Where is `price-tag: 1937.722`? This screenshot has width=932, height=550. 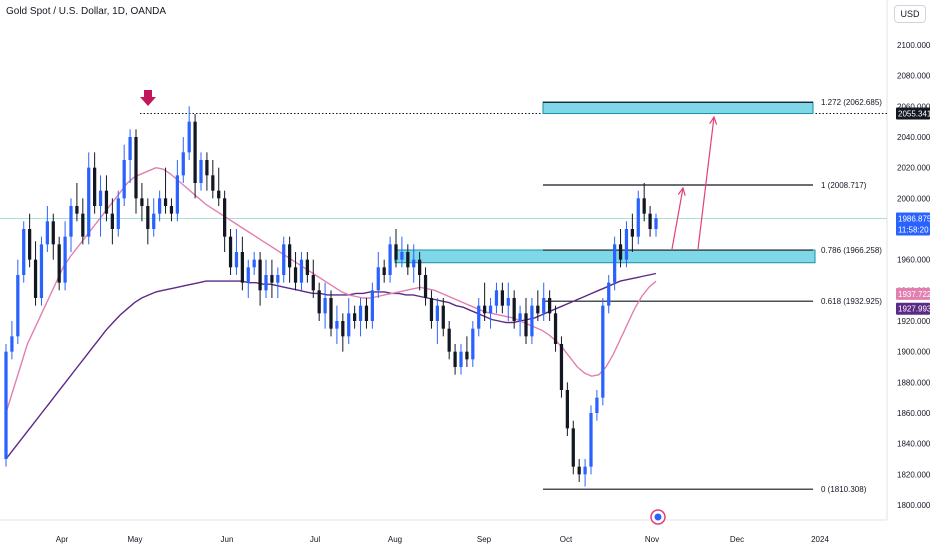
price-tag: 1937.722 is located at coordinates (915, 294).